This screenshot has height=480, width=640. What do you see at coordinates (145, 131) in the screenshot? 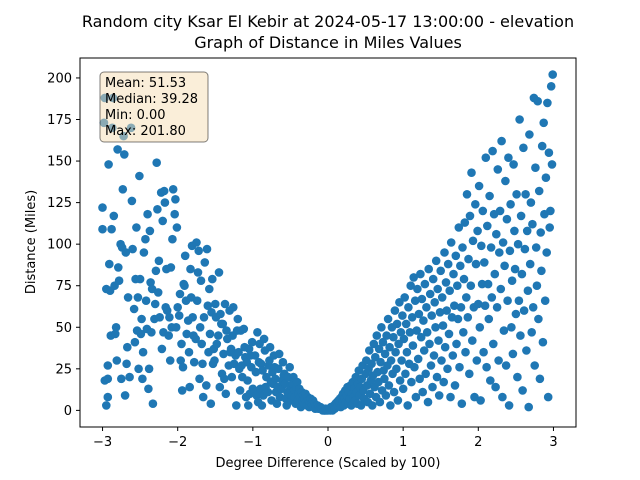
I see `stats-max: Max: 201.80` at bounding box center [145, 131].